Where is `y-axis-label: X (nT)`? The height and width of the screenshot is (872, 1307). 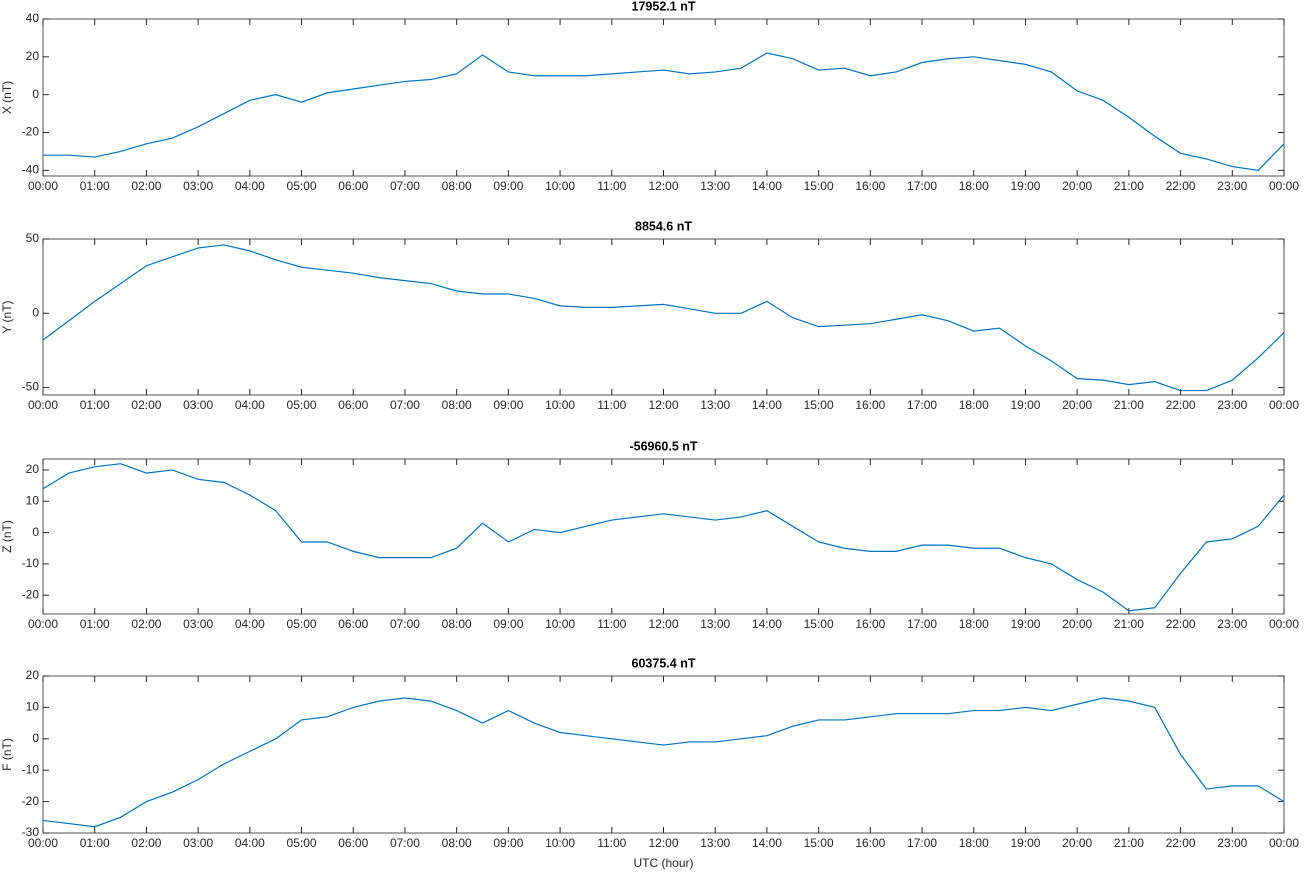
y-axis-label: X (nT) is located at coordinates (7, 97).